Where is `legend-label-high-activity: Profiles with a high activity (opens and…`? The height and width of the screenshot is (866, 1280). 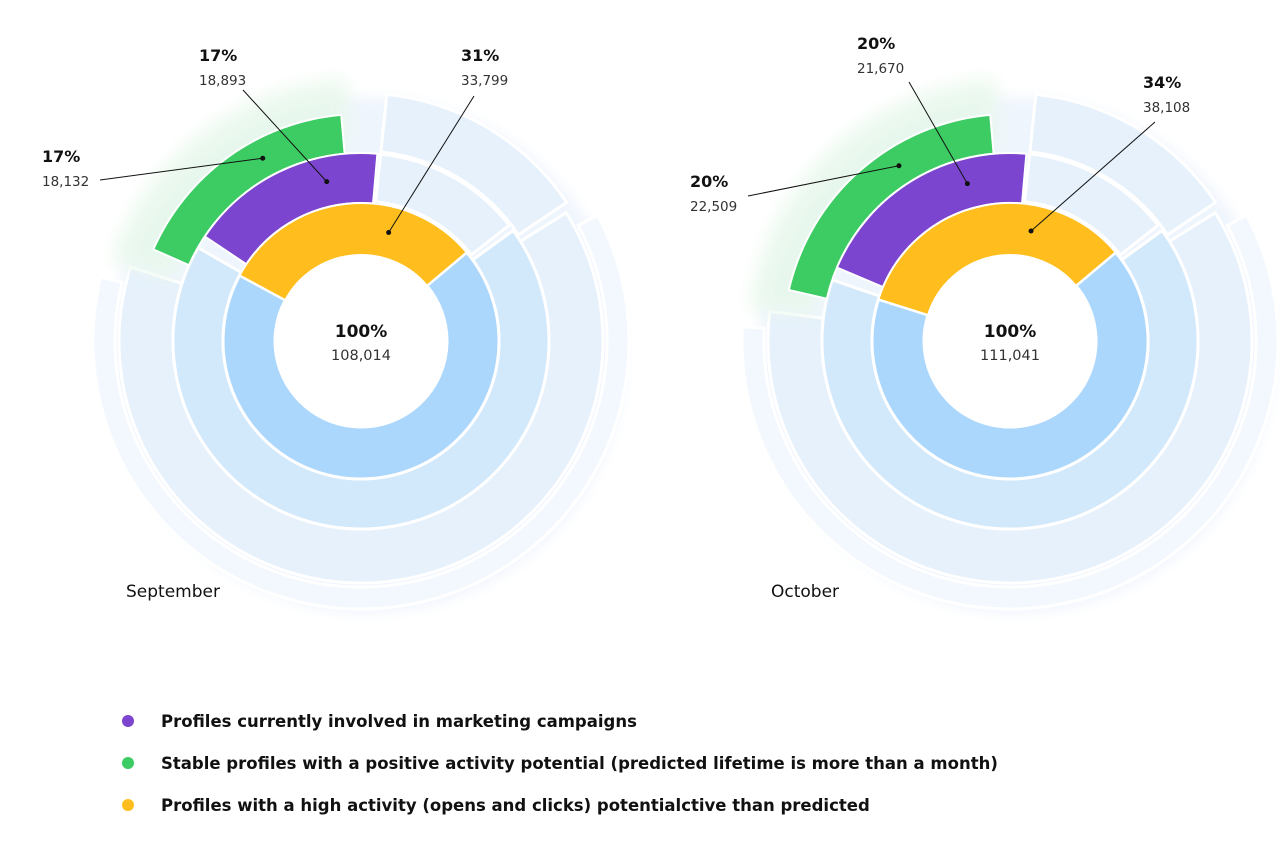
legend-label-high-activity: Profiles with a high activity (opens and… is located at coordinates (515, 805).